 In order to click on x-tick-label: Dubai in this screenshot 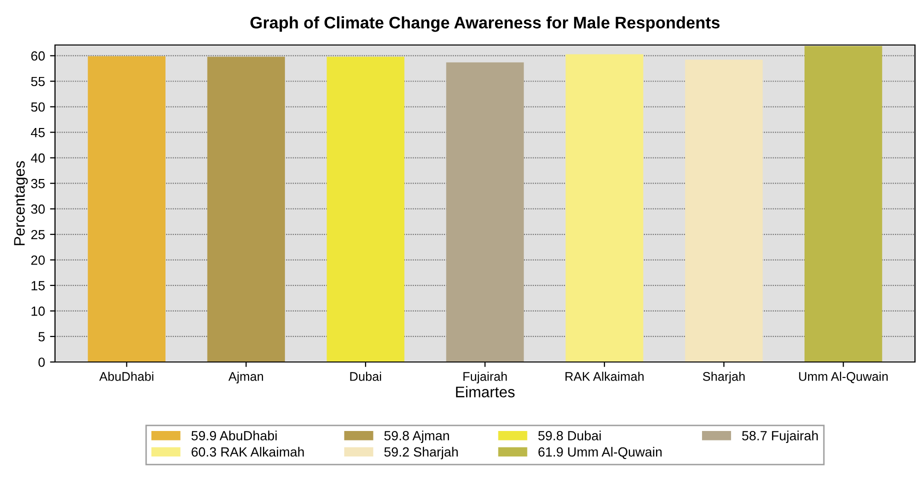, I will do `click(366, 376)`.